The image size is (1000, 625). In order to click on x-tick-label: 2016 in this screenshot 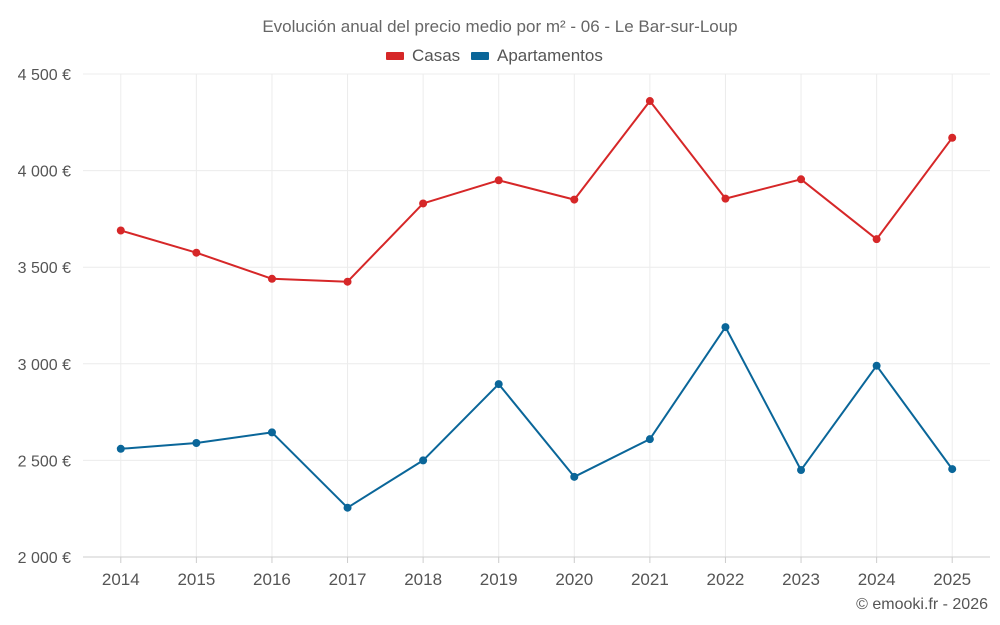, I will do `click(272, 579)`.